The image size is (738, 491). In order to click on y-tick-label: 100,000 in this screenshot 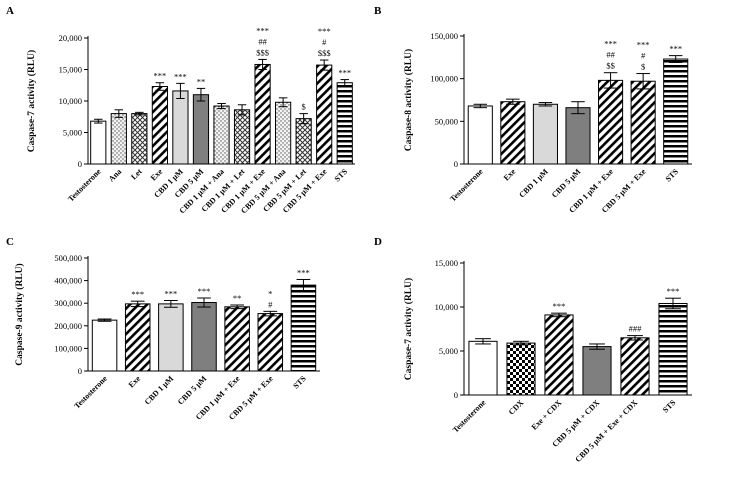, I will do `click(444, 79)`.